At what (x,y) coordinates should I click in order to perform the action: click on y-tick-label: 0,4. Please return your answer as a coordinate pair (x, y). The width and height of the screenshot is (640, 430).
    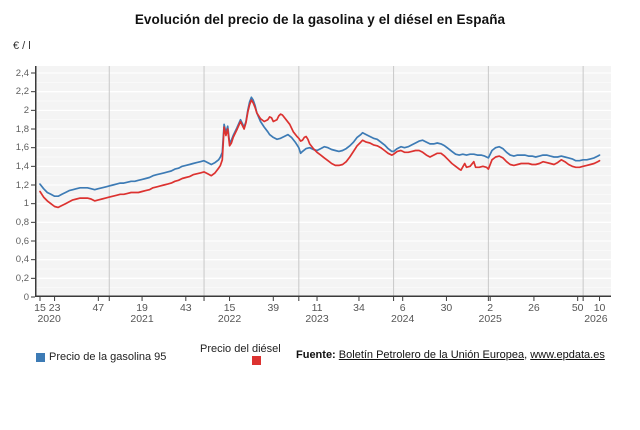
    Looking at the image, I should click on (22, 260).